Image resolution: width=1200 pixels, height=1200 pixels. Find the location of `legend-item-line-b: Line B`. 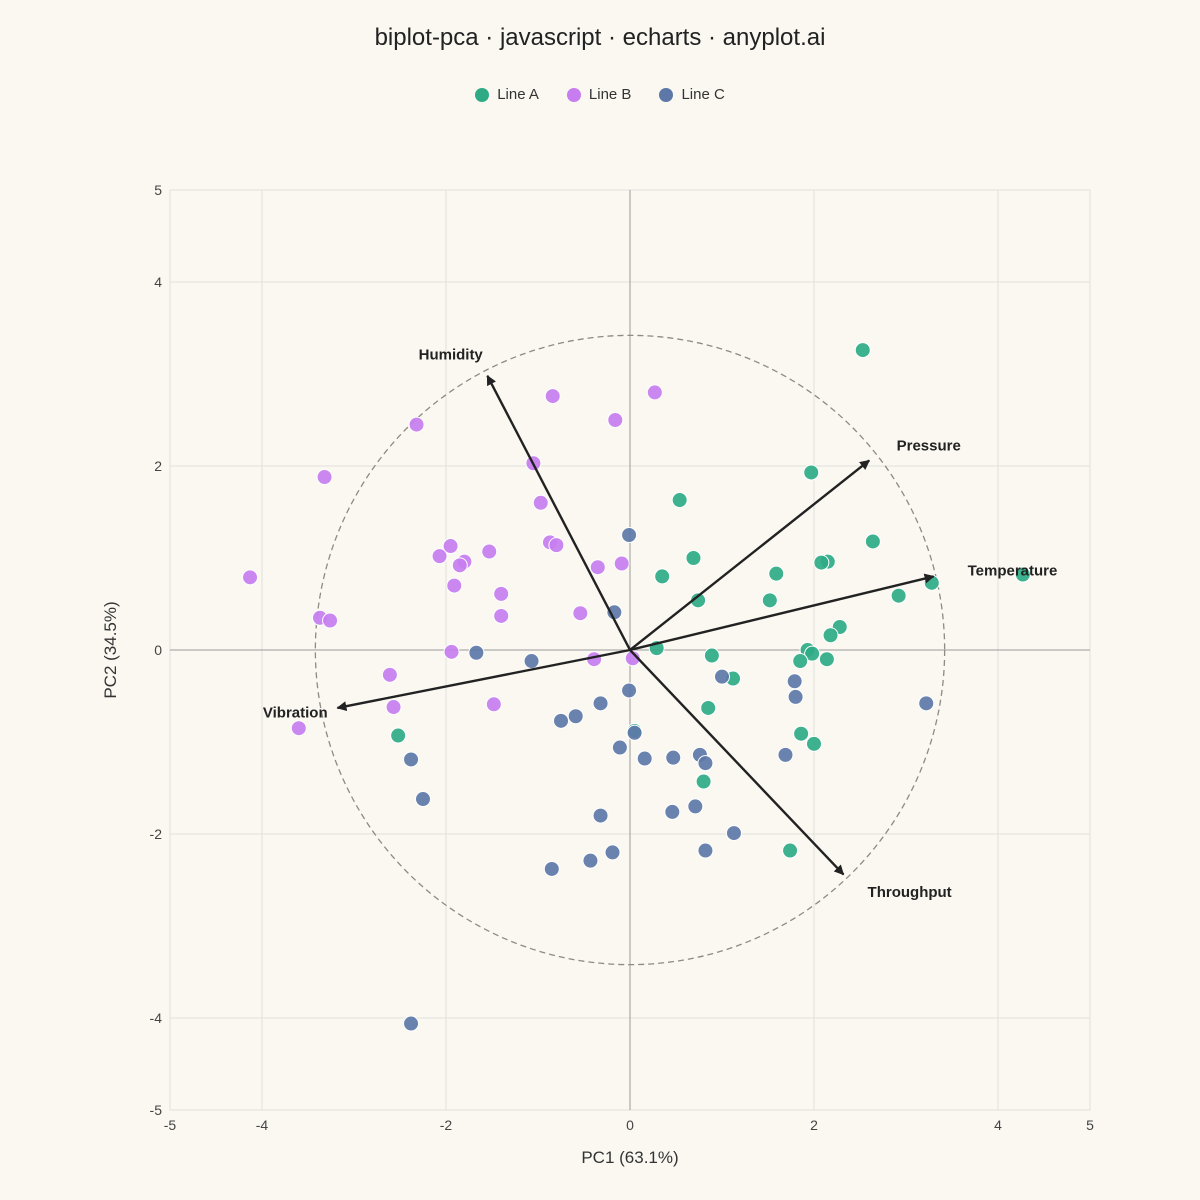

legend-item-line-b: Line B is located at coordinates (598, 94).